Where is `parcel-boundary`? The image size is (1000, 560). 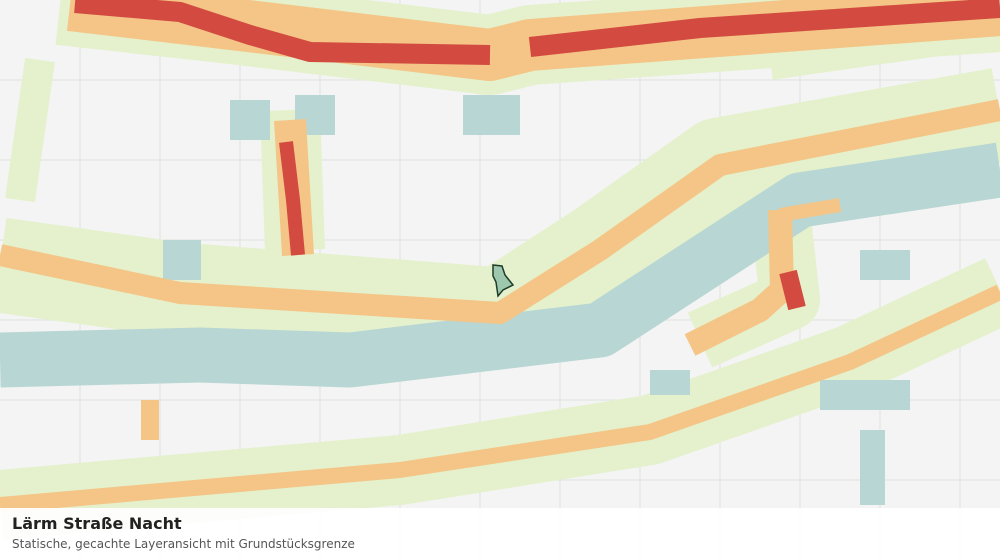
parcel-boundary is located at coordinates (503, 281).